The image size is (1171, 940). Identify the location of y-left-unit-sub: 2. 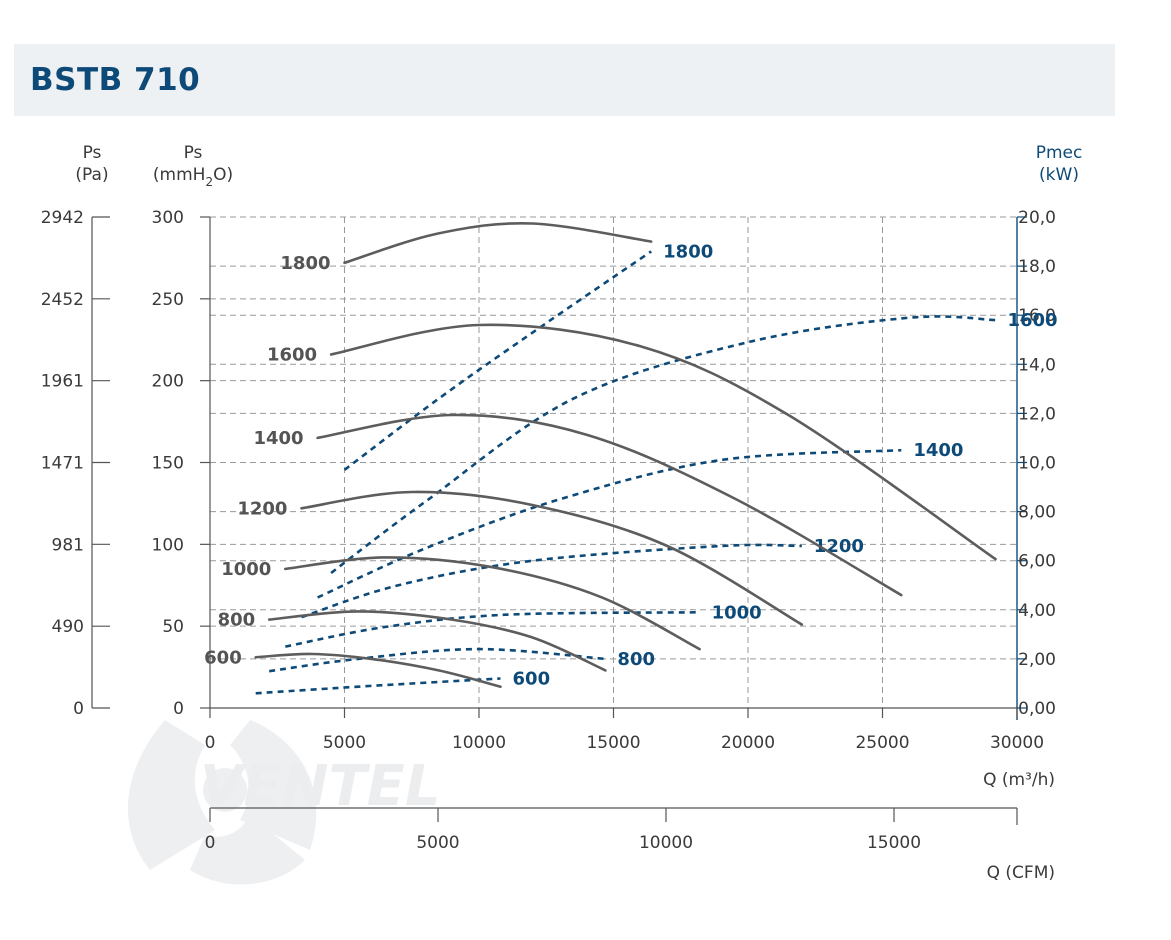
(209, 182).